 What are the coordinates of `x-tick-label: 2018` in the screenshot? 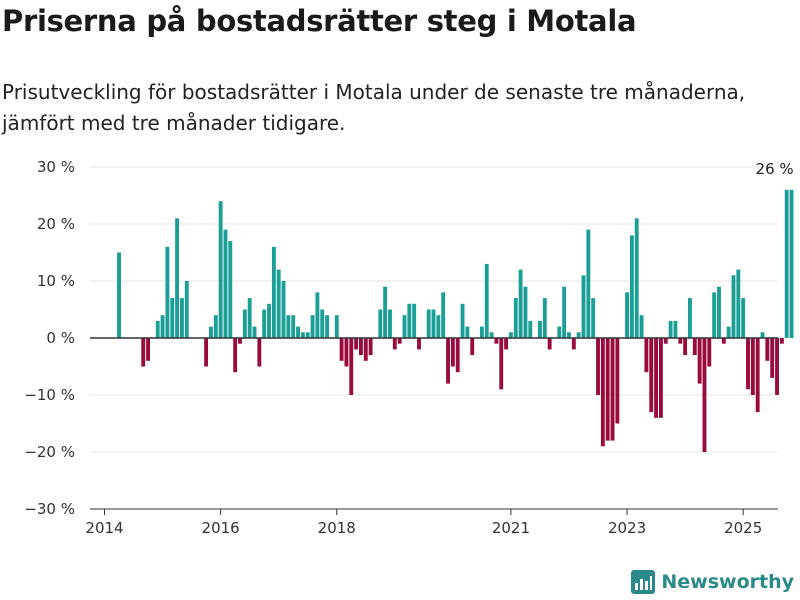 It's located at (337, 528).